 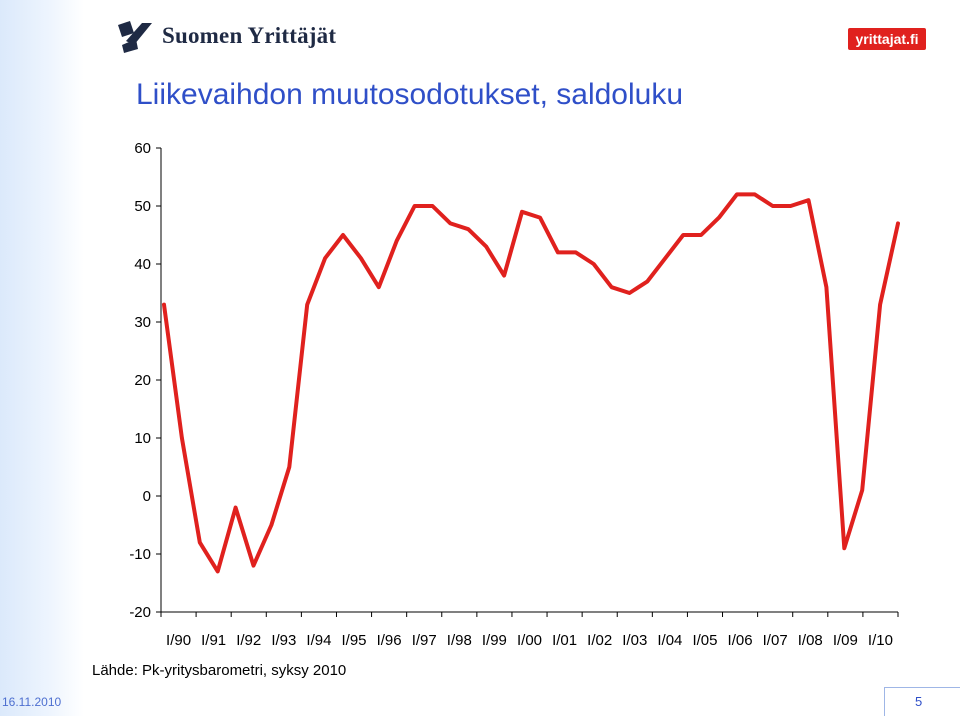 I want to click on x-tick-label: I/98, so click(x=459, y=640).